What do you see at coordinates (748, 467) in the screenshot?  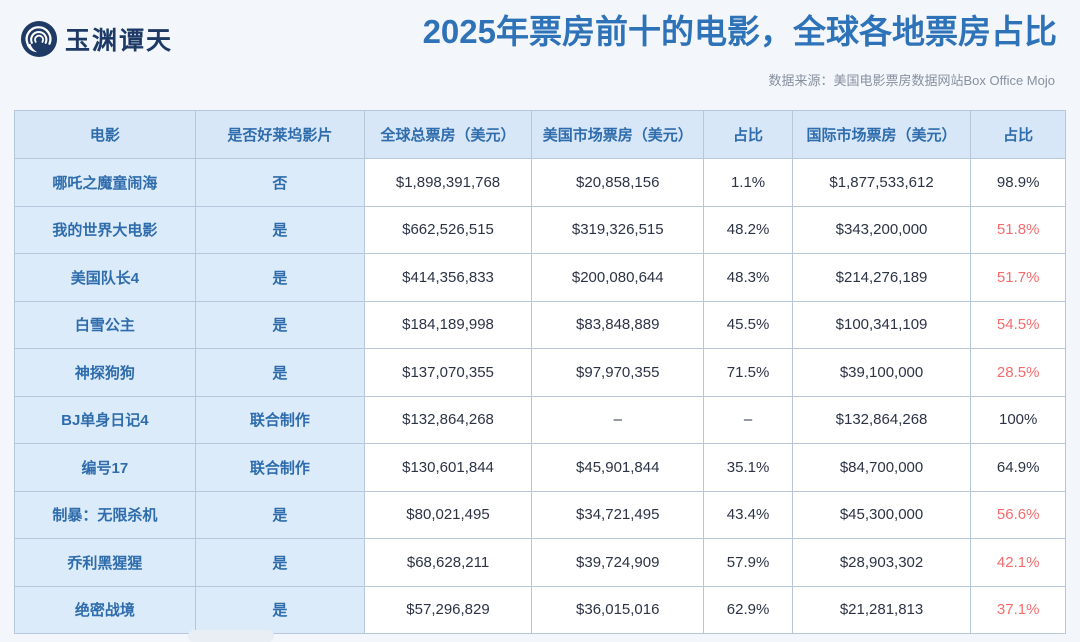 I see `cell-us_pct: 35.1%` at bounding box center [748, 467].